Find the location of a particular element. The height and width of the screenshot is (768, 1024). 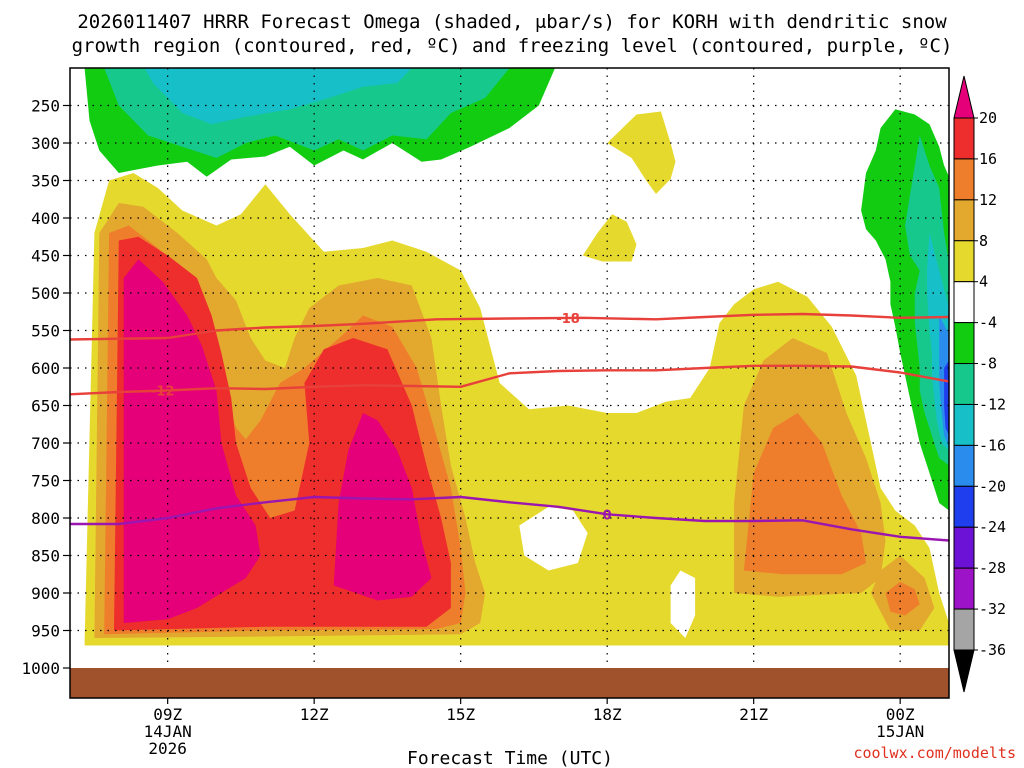

y-tick-label-800: 800 is located at coordinates (45, 518).